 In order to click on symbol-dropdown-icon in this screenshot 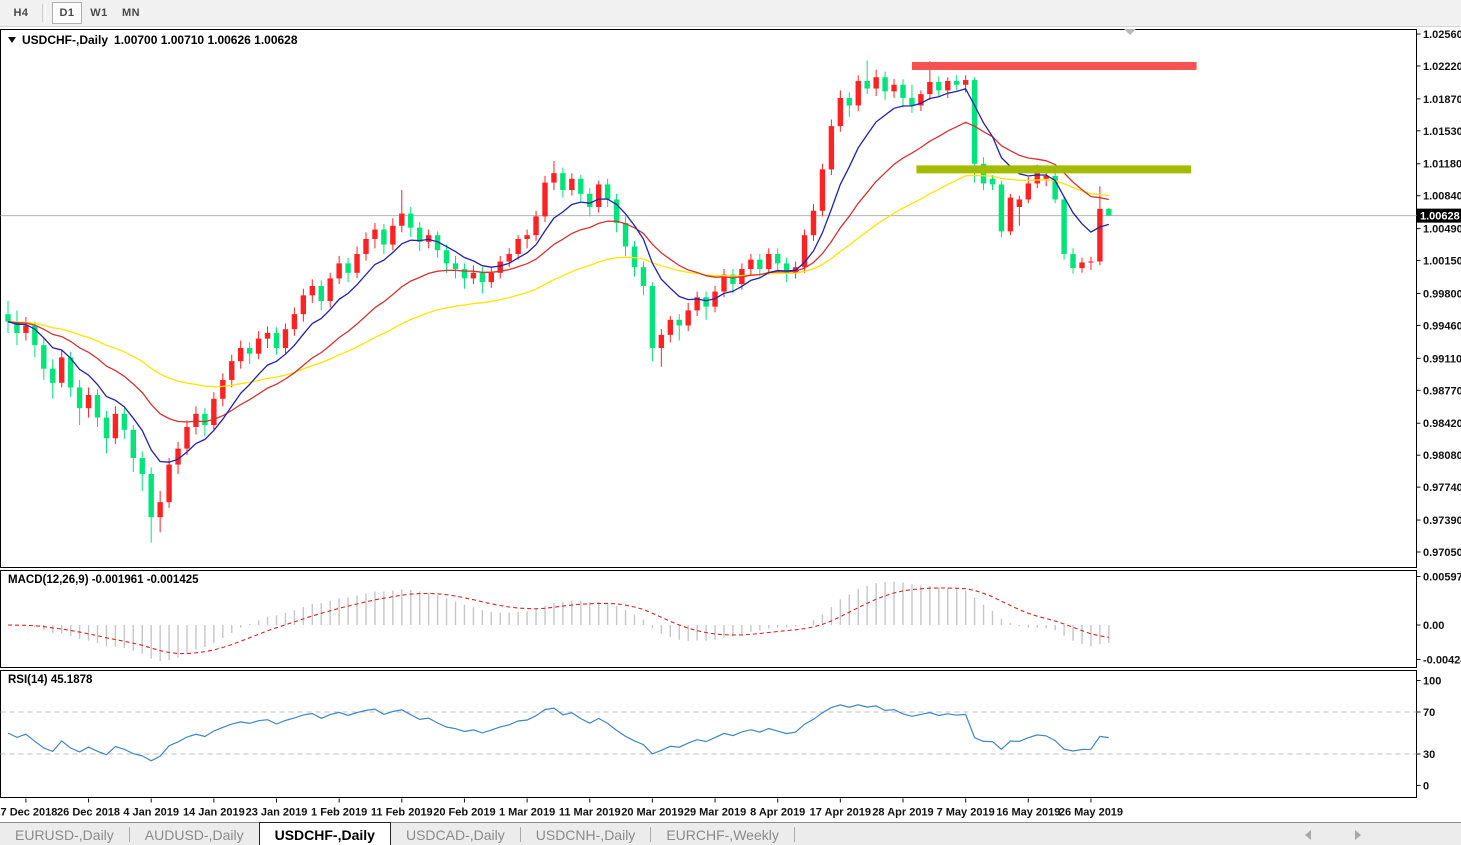, I will do `click(12, 40)`.